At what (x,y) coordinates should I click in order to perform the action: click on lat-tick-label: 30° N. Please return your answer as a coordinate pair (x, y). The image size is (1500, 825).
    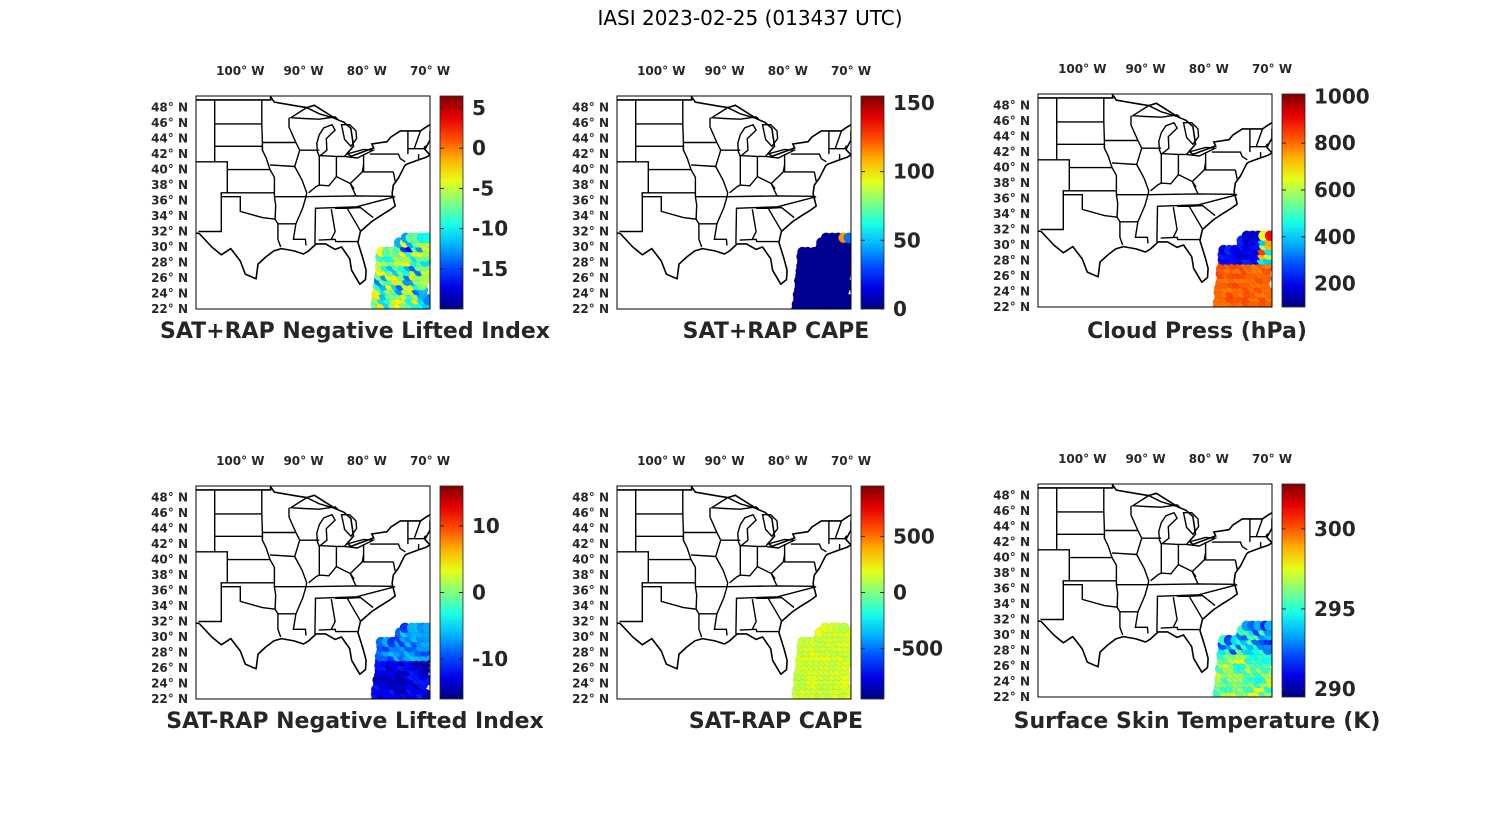
    Looking at the image, I should click on (1011, 245).